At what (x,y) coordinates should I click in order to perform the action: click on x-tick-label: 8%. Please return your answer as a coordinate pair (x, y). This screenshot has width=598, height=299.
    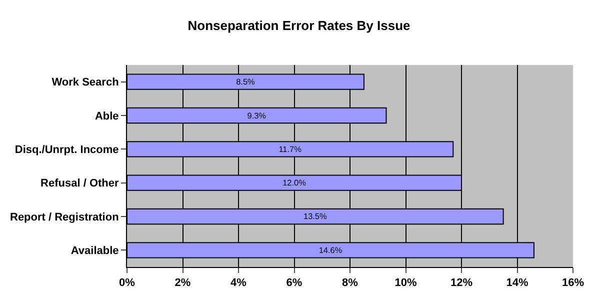
    Looking at the image, I should click on (350, 283).